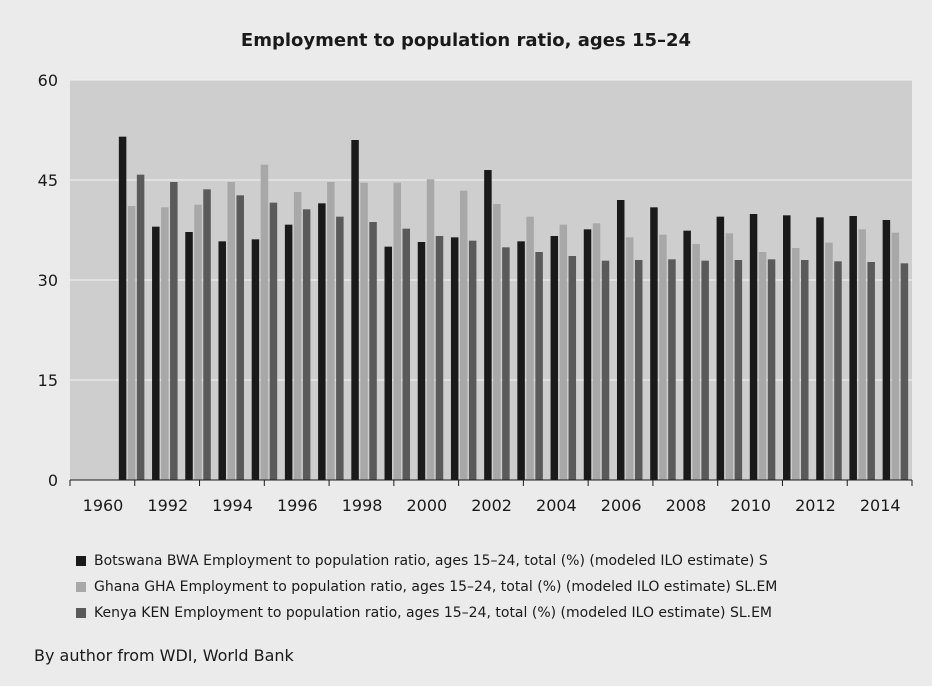 The image size is (932, 686). I want to click on x-tick-label: 1994, so click(232, 505).